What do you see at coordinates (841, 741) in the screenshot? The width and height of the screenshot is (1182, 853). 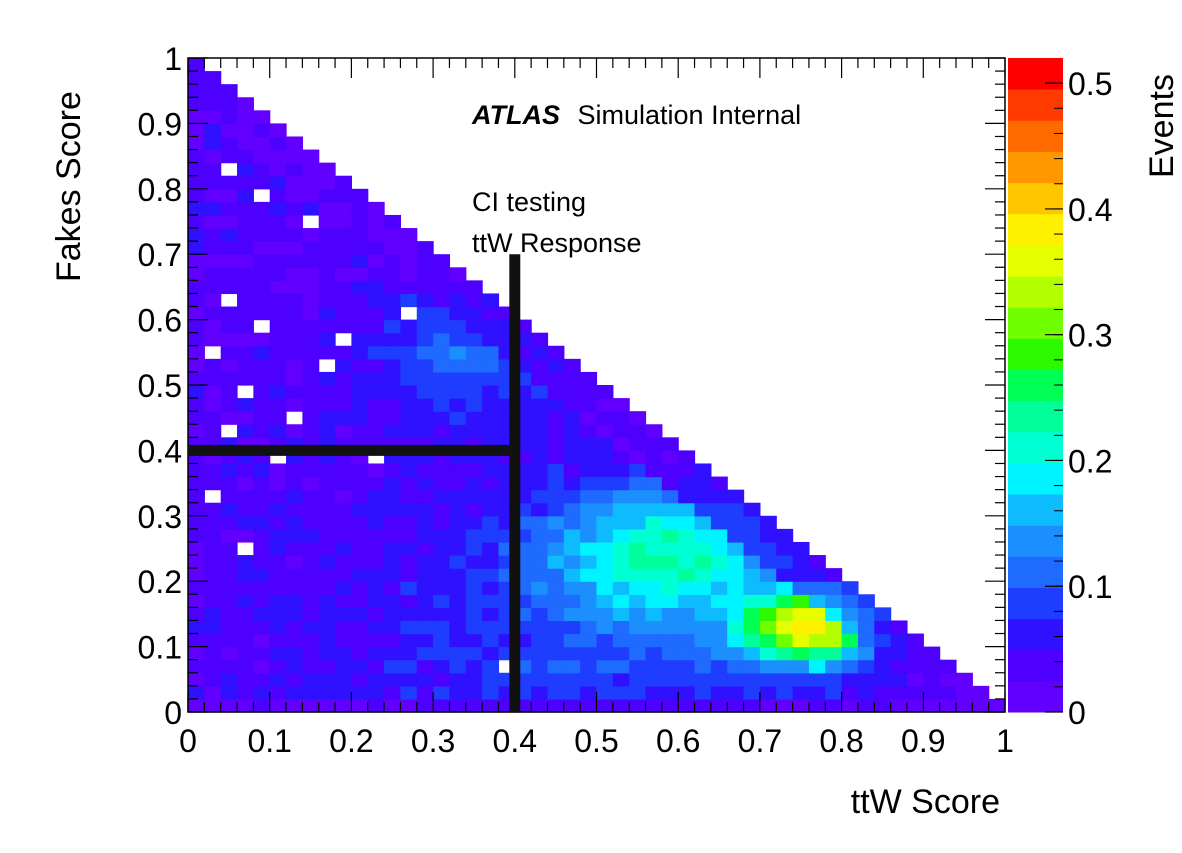 I see `x-tick-label: 0.8` at bounding box center [841, 741].